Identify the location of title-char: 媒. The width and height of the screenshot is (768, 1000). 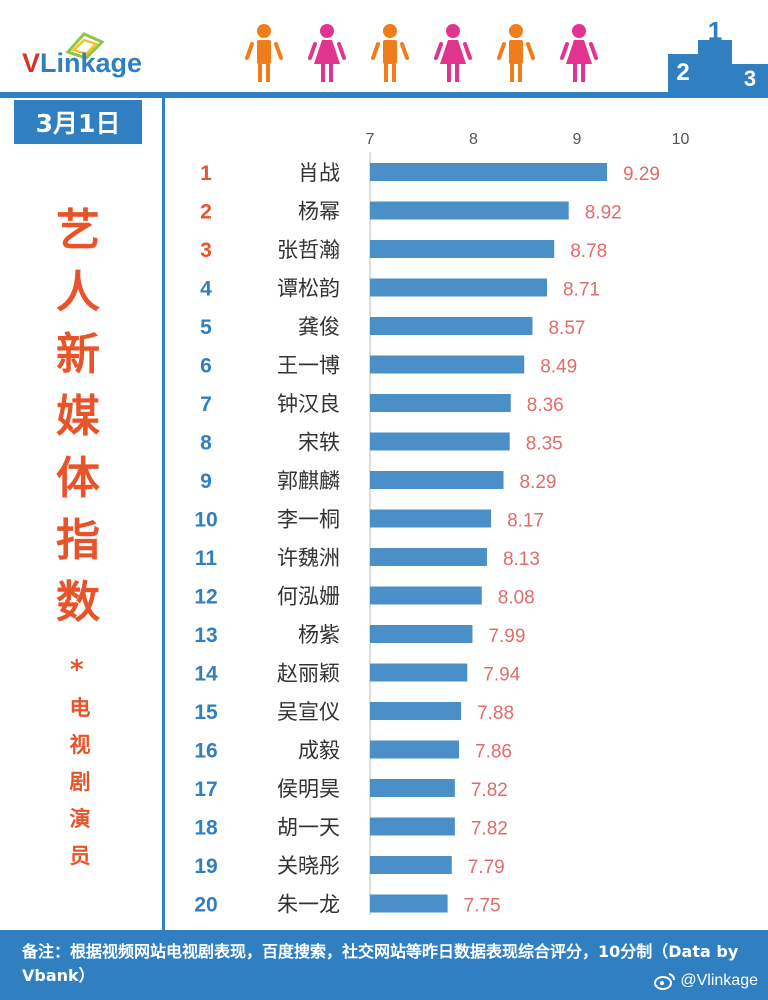
(78, 416).